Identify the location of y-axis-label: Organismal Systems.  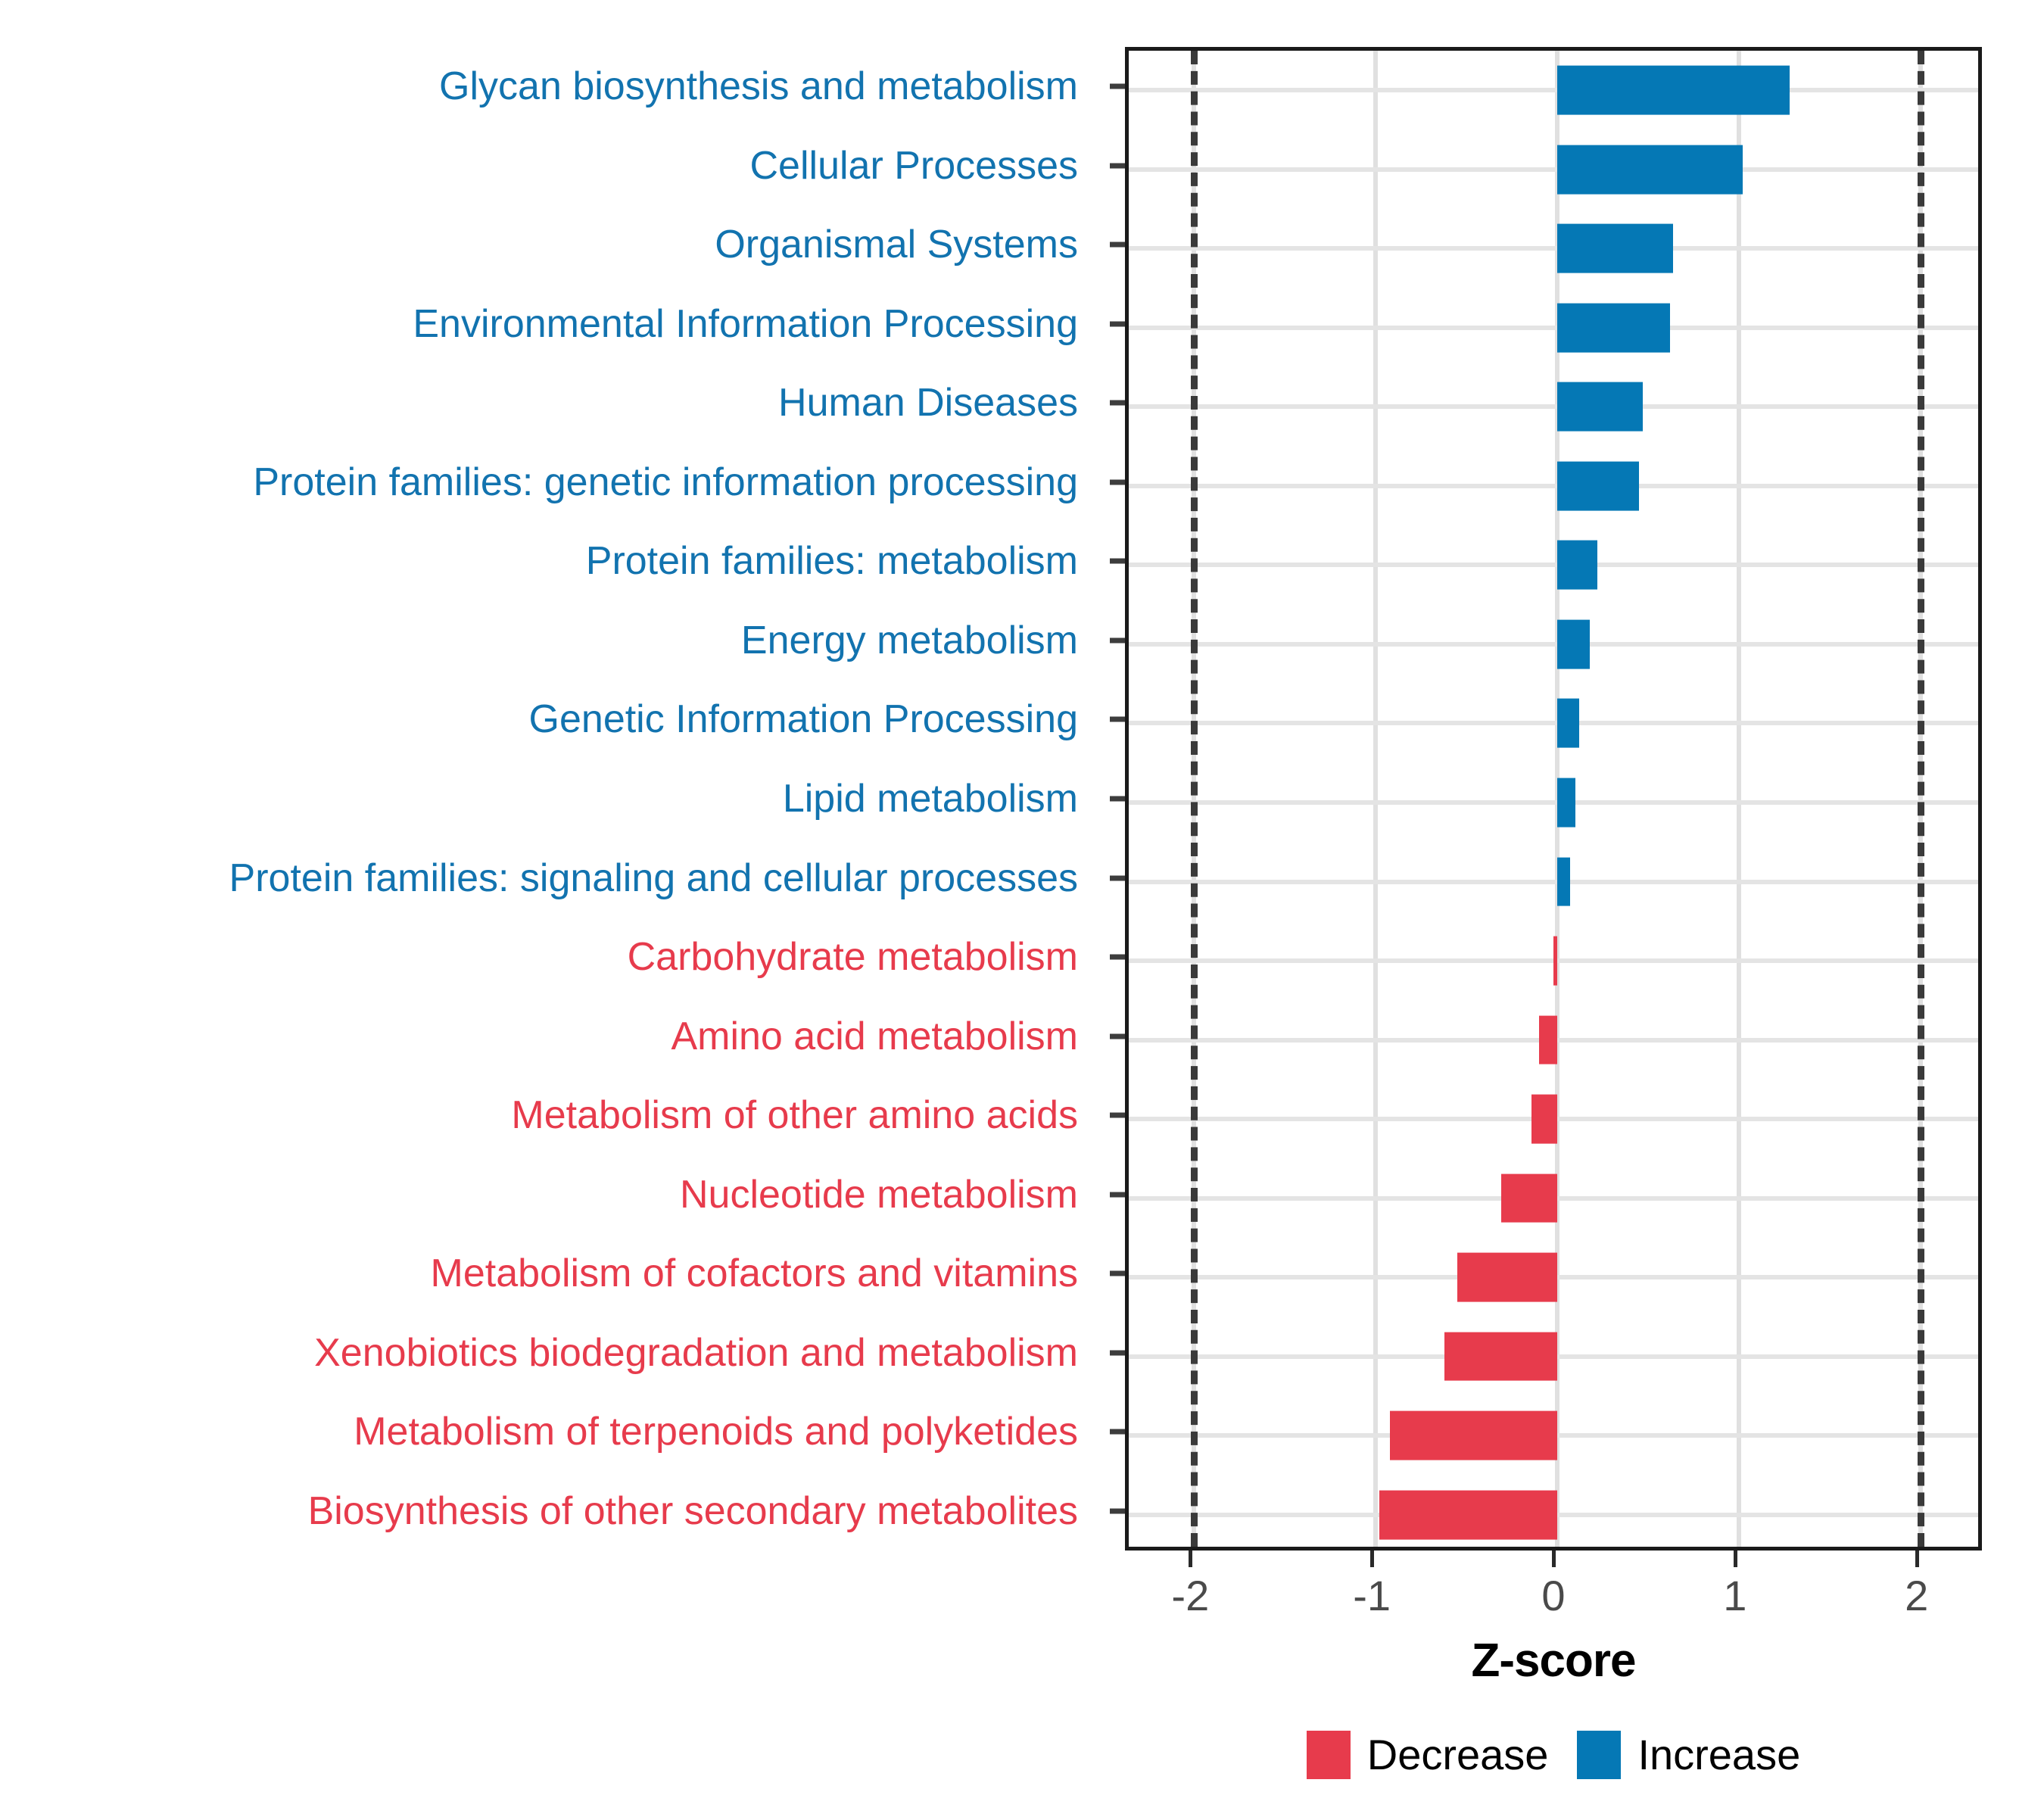
(896, 245).